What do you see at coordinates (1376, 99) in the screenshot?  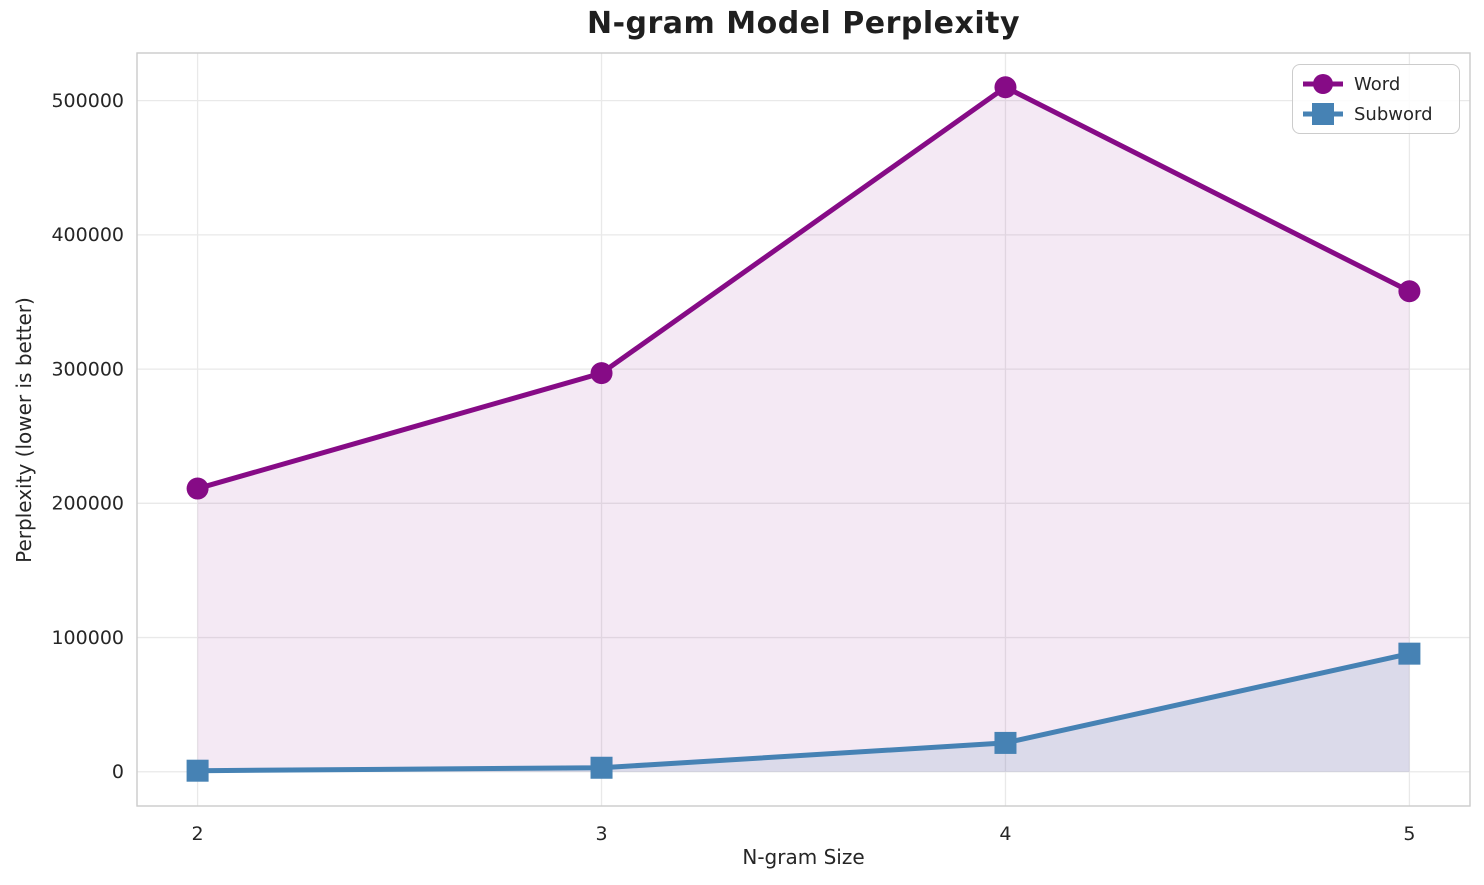 I see `legend: Word Subword` at bounding box center [1376, 99].